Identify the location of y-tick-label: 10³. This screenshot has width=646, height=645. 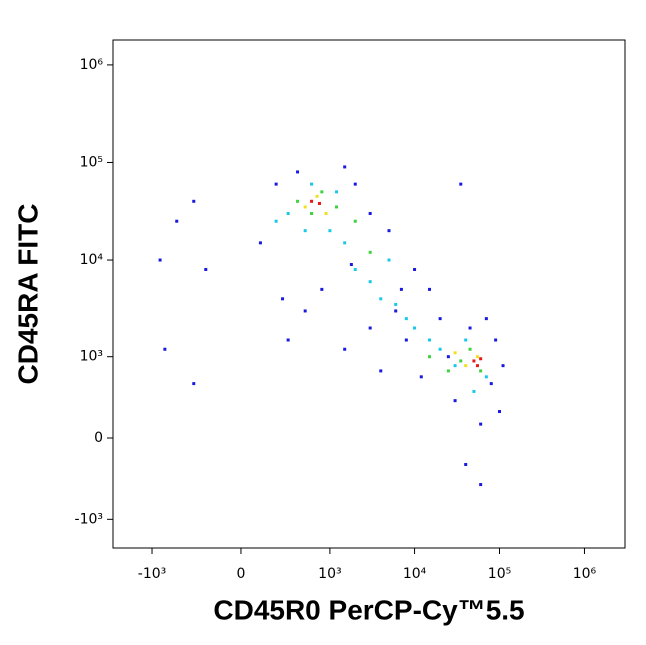
(91, 357).